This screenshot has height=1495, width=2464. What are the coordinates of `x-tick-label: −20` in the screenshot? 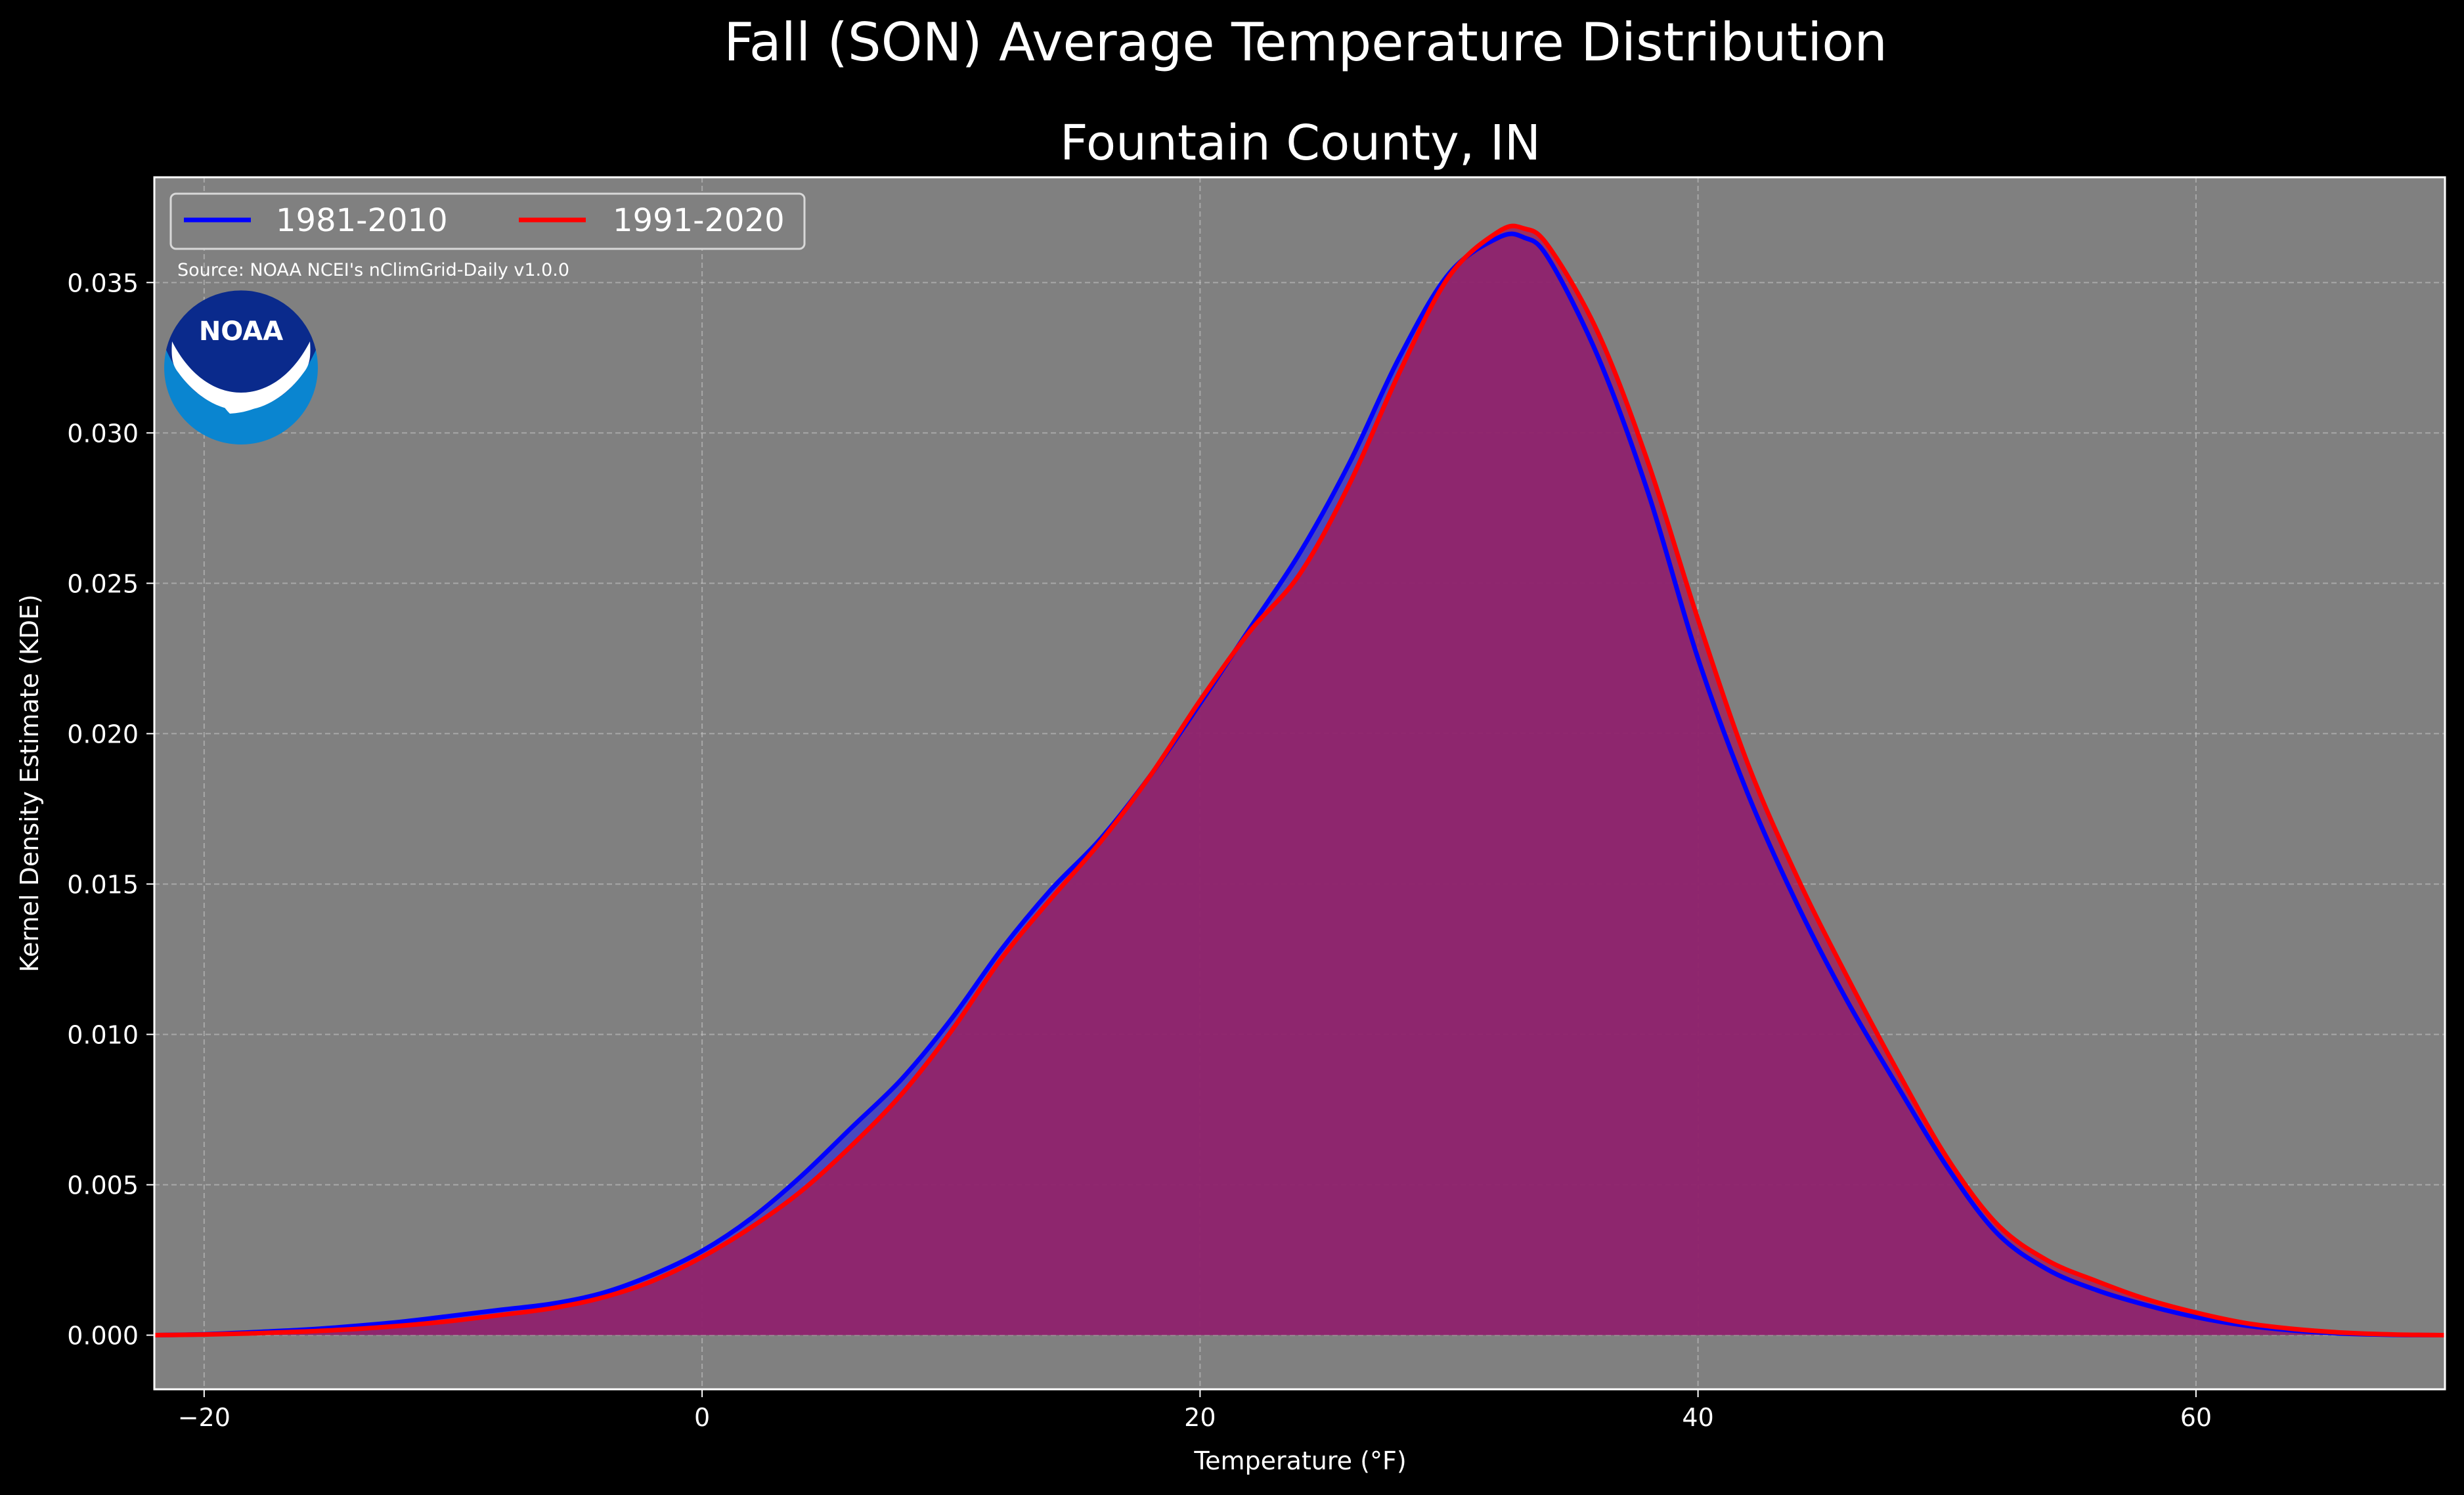 It's located at (204, 1417).